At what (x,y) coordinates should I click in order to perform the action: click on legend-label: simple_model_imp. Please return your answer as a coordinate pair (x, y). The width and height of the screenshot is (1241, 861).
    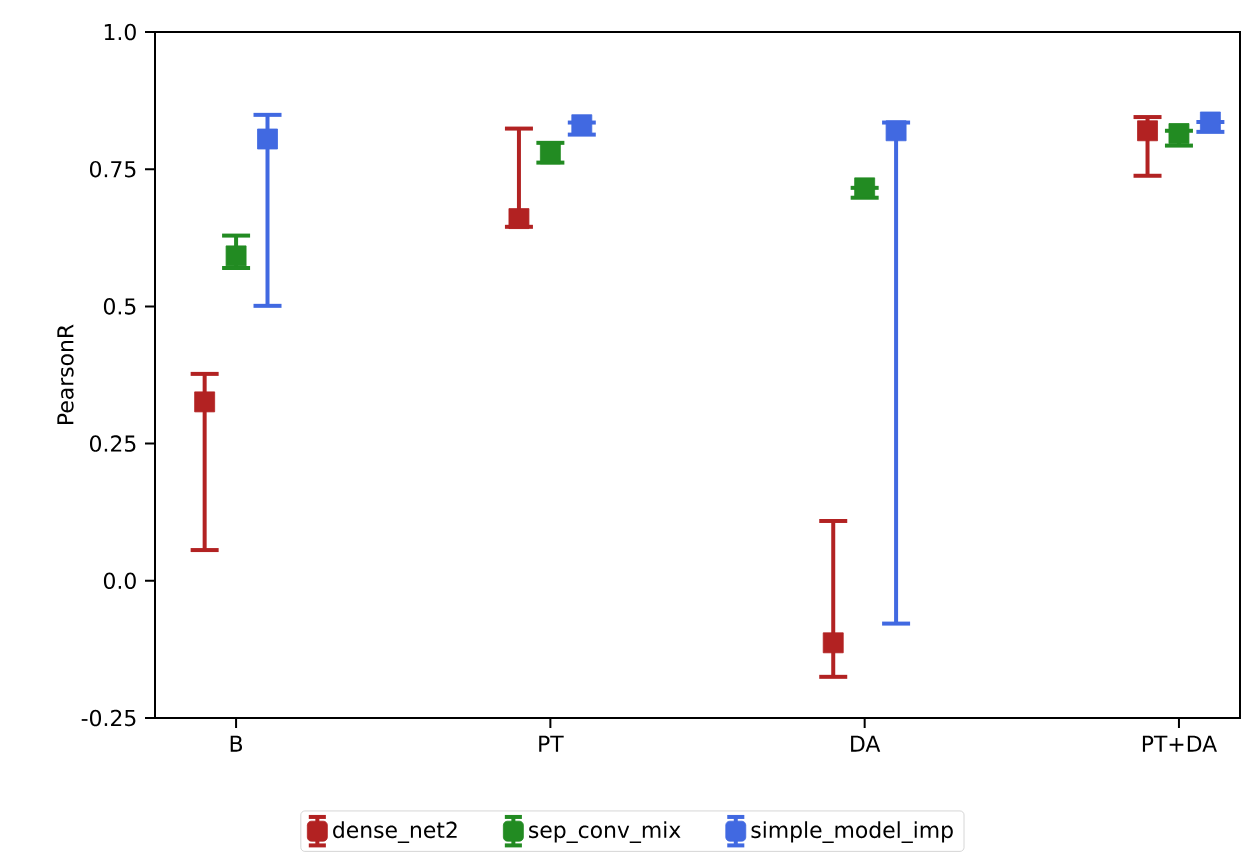
    Looking at the image, I should click on (852, 832).